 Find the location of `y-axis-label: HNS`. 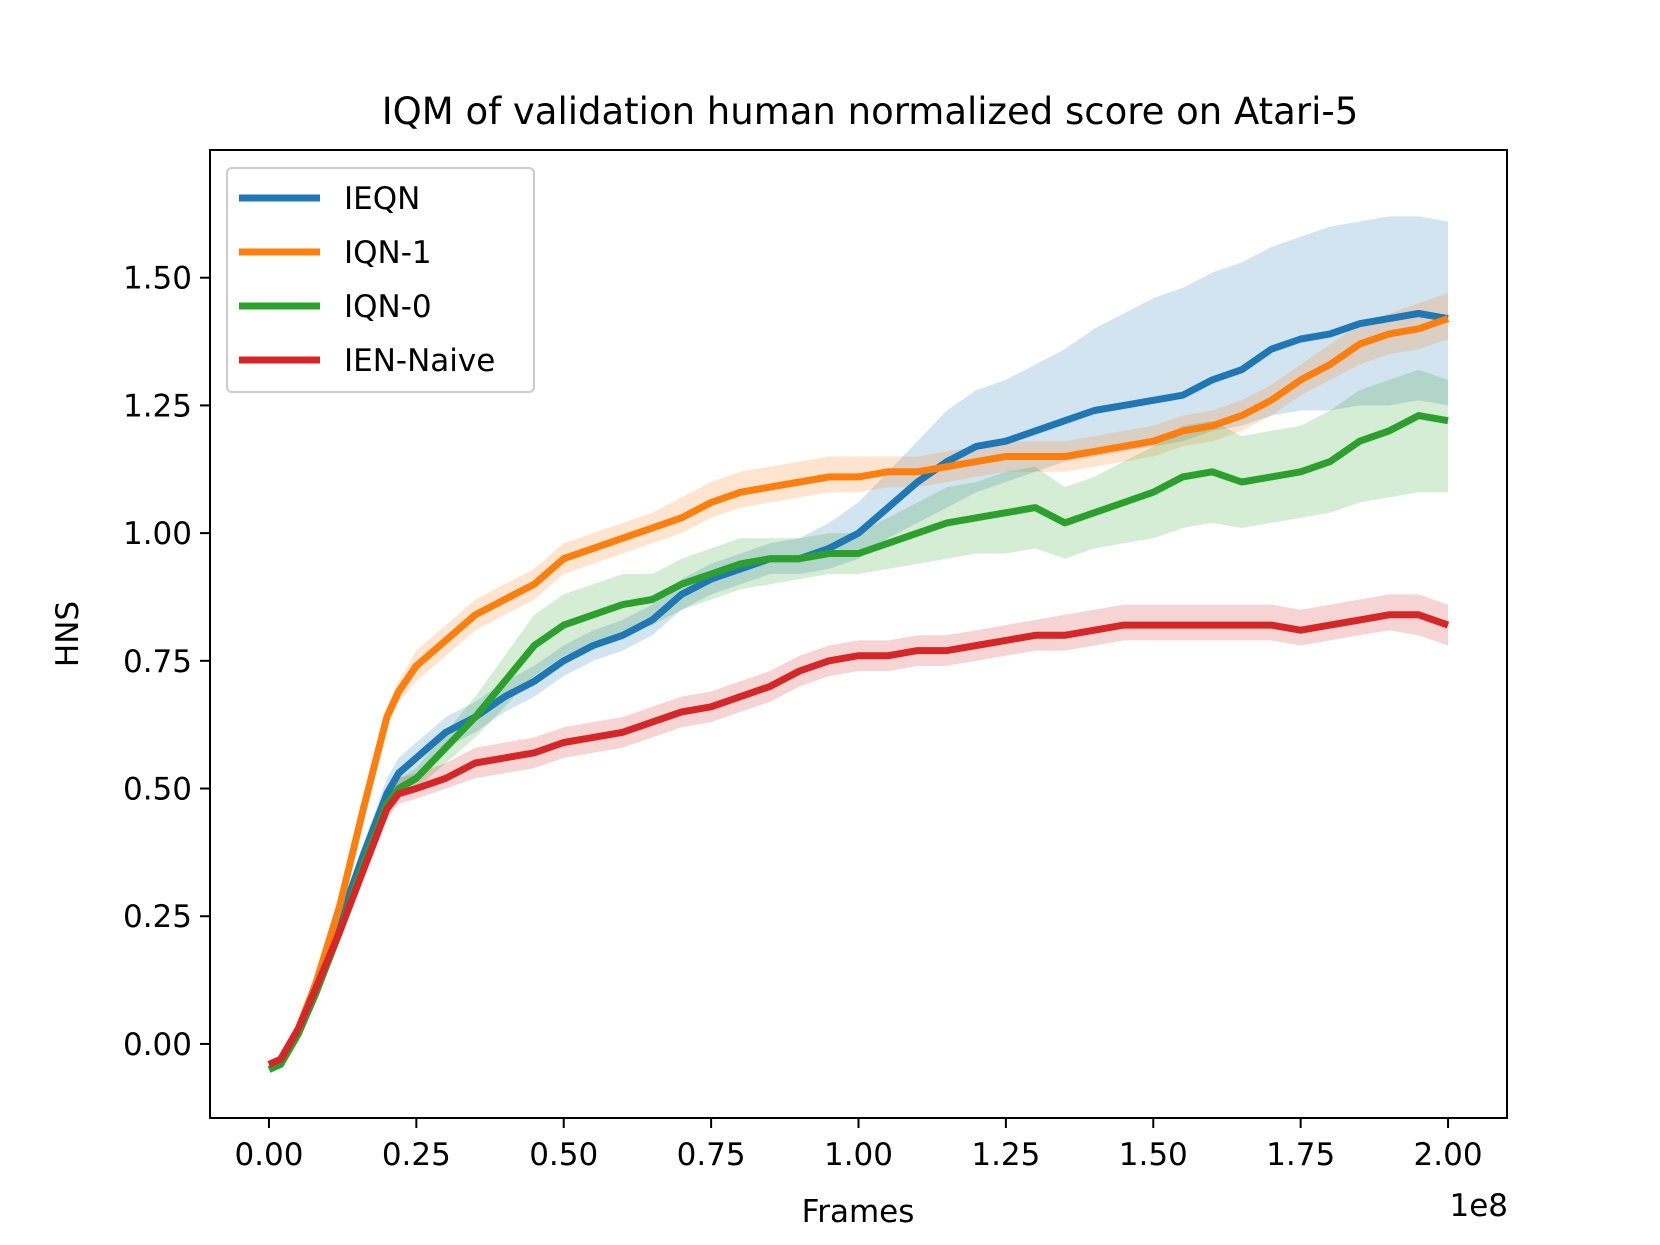

y-axis-label: HNS is located at coordinates (68, 634).